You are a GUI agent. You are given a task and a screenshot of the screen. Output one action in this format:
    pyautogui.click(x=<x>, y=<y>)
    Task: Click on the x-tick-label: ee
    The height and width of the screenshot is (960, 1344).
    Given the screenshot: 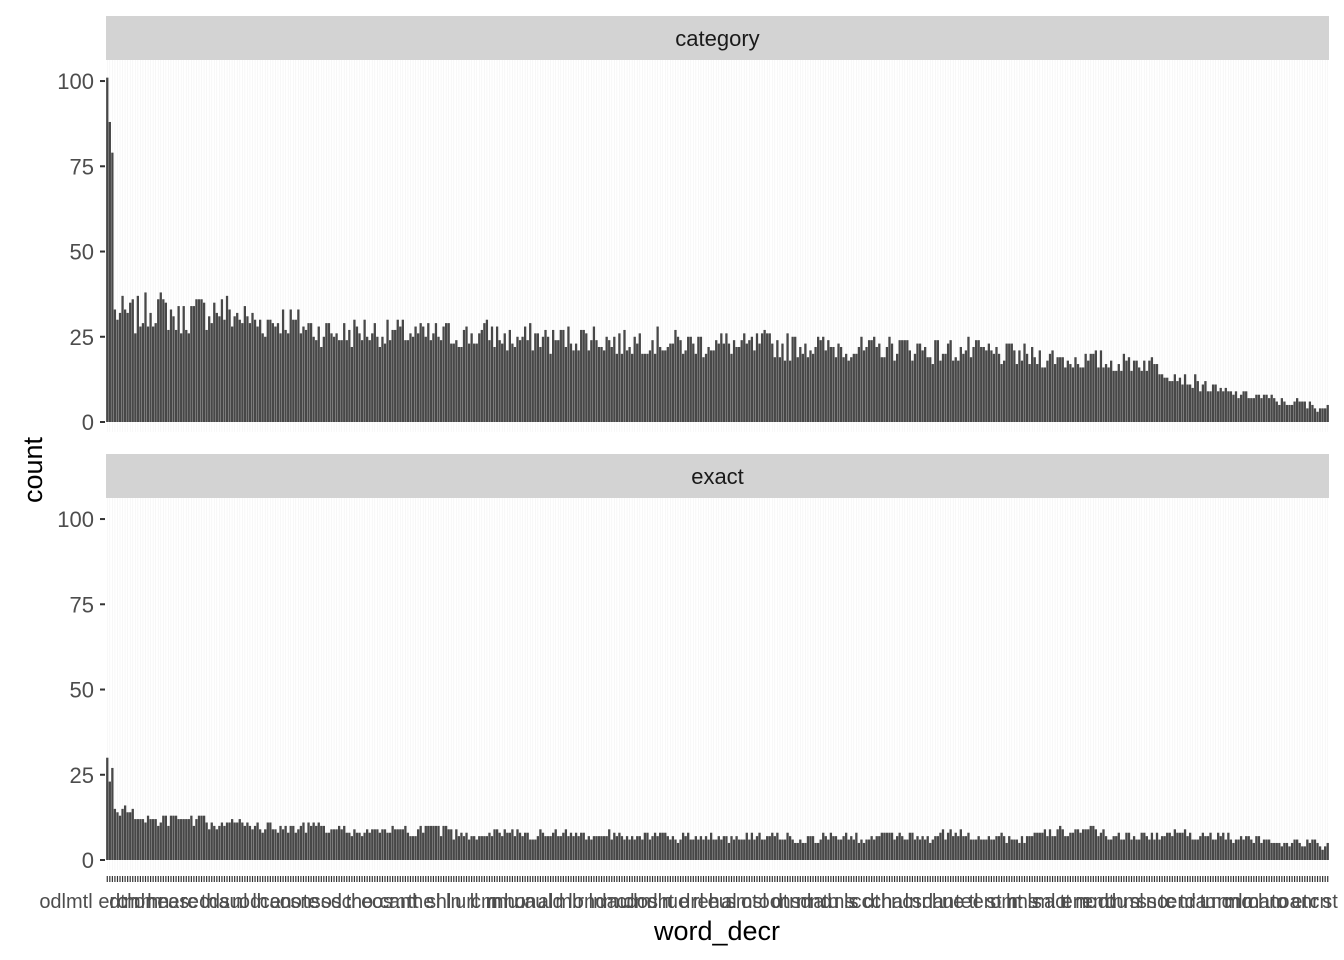 What is the action you would take?
    pyautogui.click(x=168, y=902)
    